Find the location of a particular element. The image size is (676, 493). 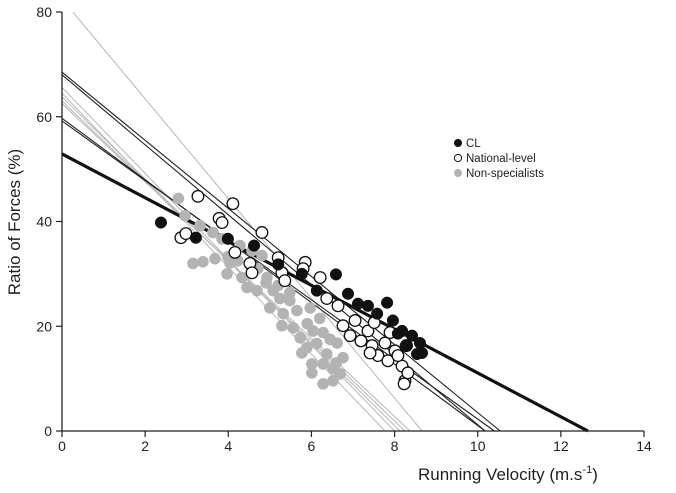

x-tick-label: 6 is located at coordinates (312, 446).